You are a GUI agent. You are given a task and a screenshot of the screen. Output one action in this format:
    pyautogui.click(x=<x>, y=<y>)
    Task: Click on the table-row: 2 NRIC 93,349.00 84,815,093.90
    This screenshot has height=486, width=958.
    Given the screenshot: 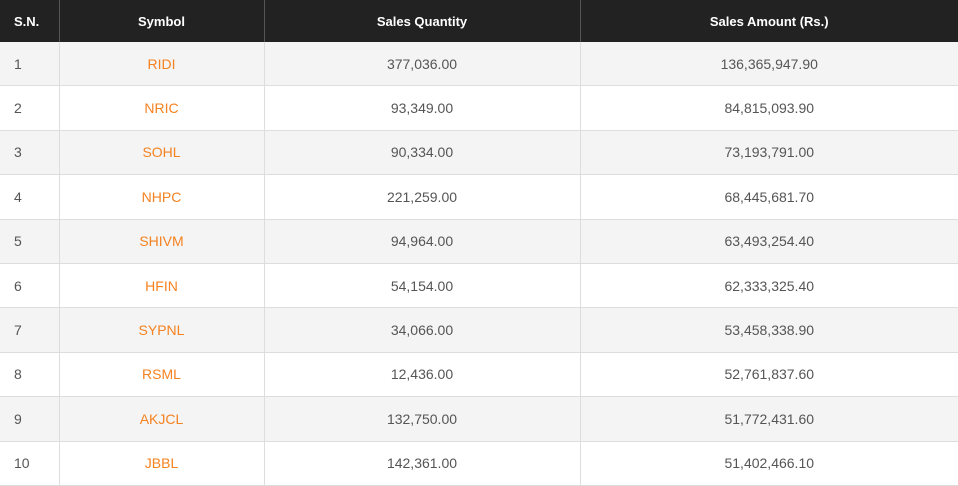 What is the action you would take?
    pyautogui.click(x=479, y=108)
    